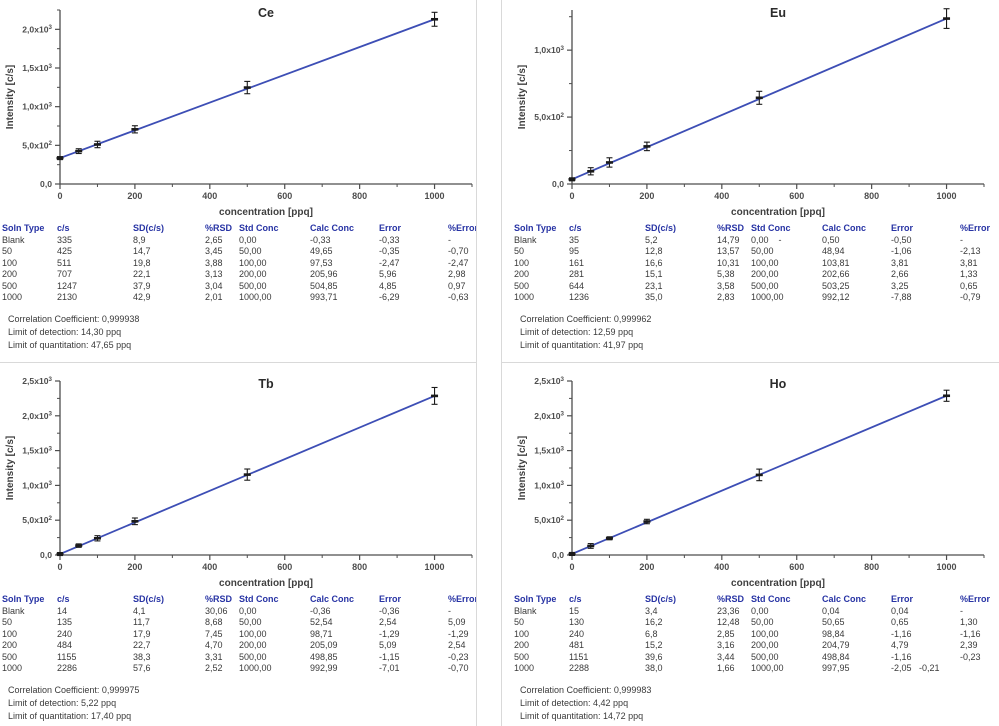 Image resolution: width=999 pixels, height=726 pixels. Describe the element at coordinates (390, 599) in the screenshot. I see `column-header: Error` at that location.